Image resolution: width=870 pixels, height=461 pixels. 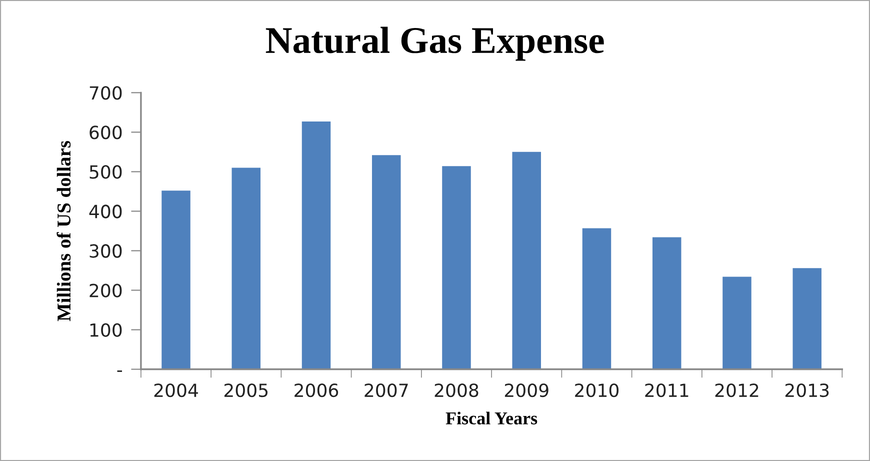 What do you see at coordinates (106, 172) in the screenshot?
I see `y-tick-label: 500` at bounding box center [106, 172].